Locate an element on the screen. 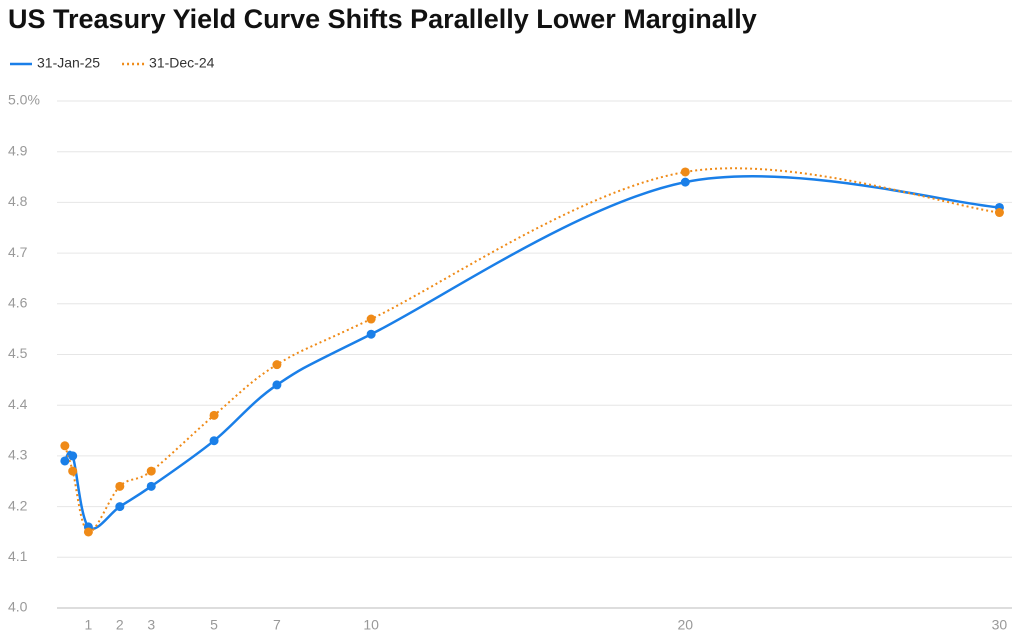 The width and height of the screenshot is (1014, 637). x-tick-label: 20 is located at coordinates (686, 625).